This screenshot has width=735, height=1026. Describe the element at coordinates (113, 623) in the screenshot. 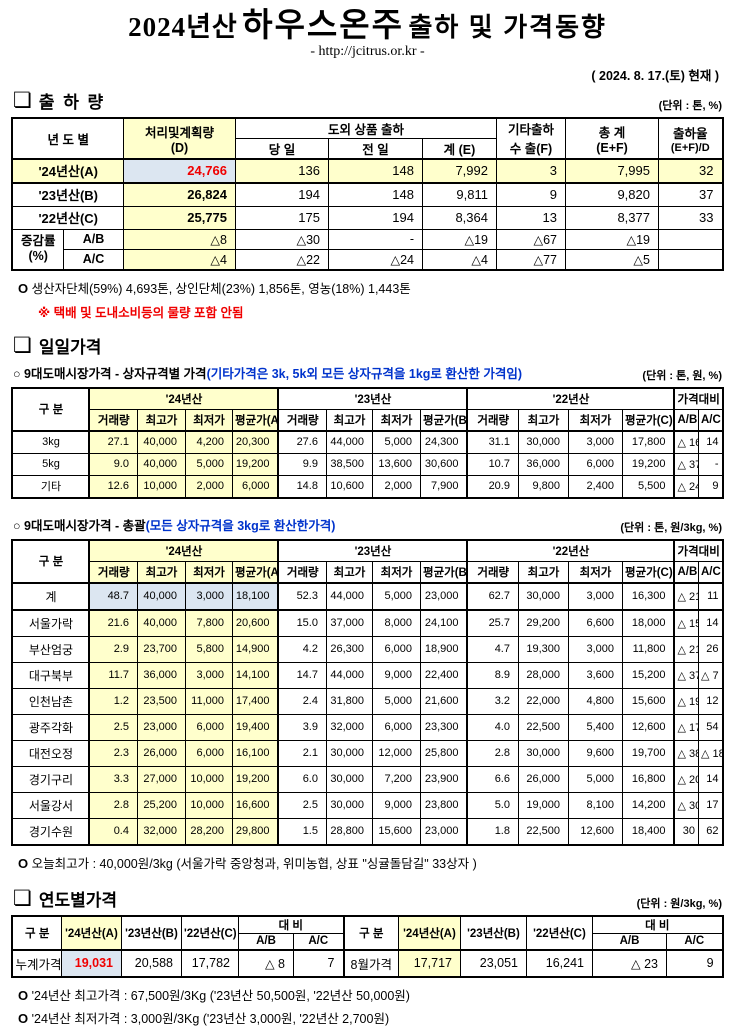

I see `cell: 21.6` at that location.